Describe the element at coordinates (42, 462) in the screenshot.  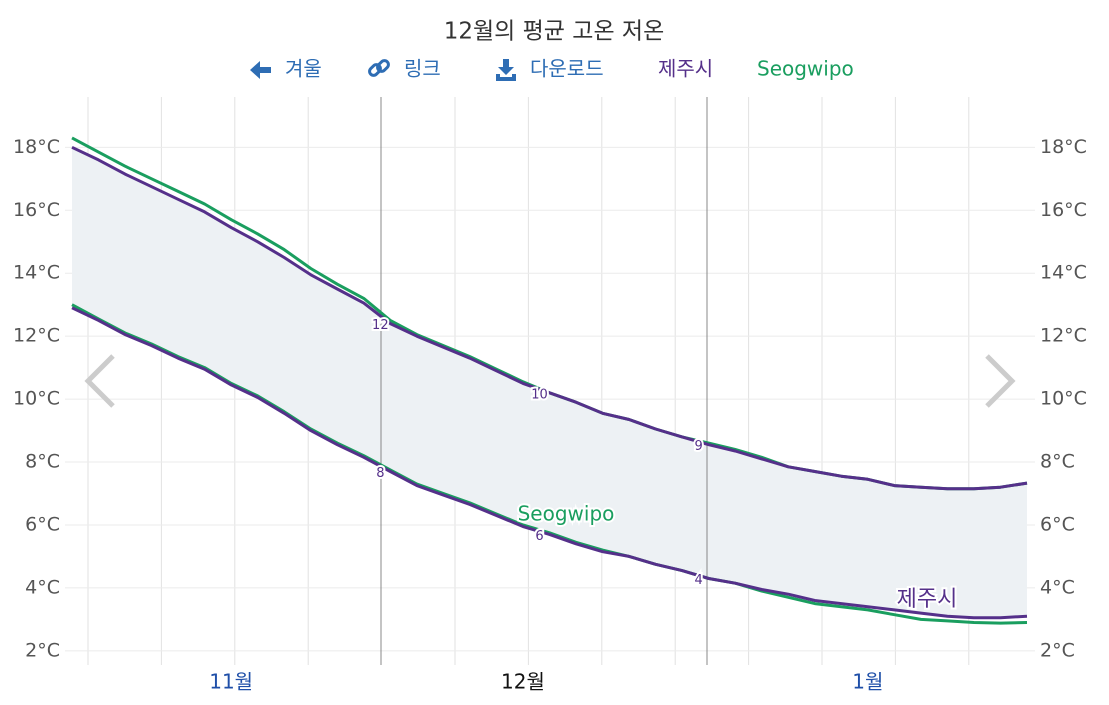
I see `y-tick-label: 8°C` at that location.